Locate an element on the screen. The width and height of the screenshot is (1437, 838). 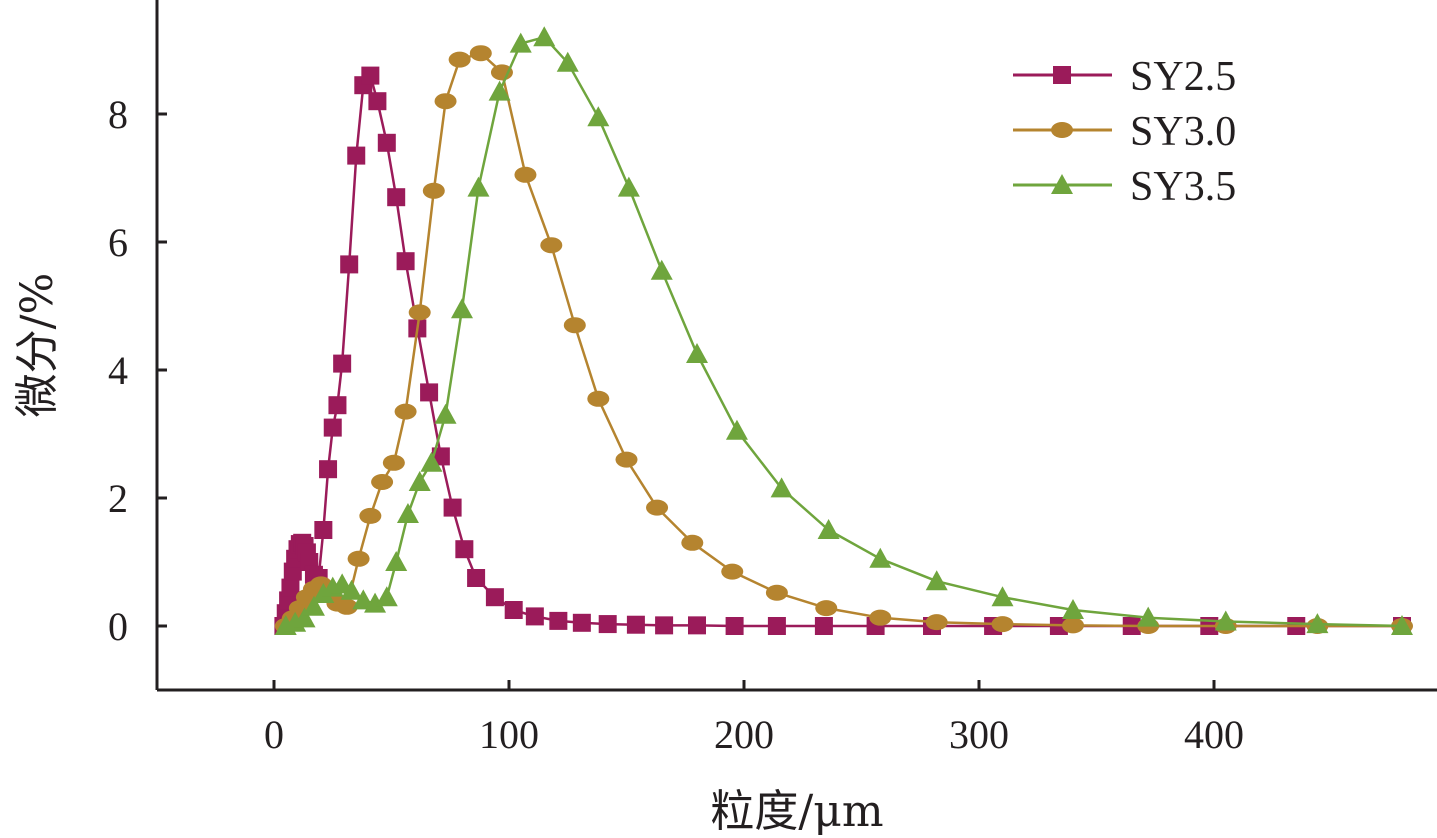
y-tick-label: 0 is located at coordinates (118, 626).